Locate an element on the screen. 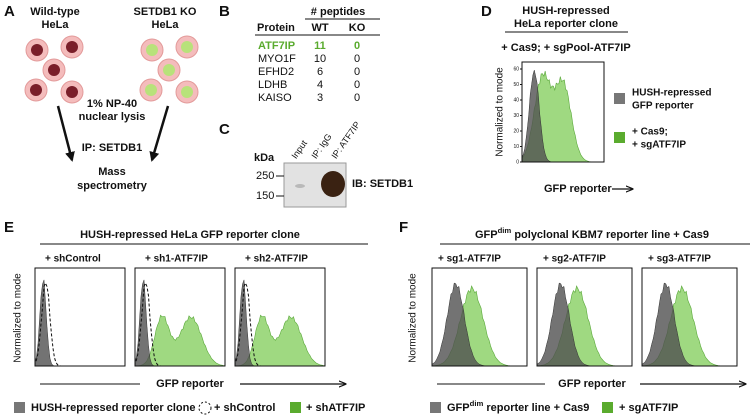 Image resolution: width=754 pixels, height=418 pixels. legend-label: GFPdim reporter line + Cas9 is located at coordinates (518, 406).